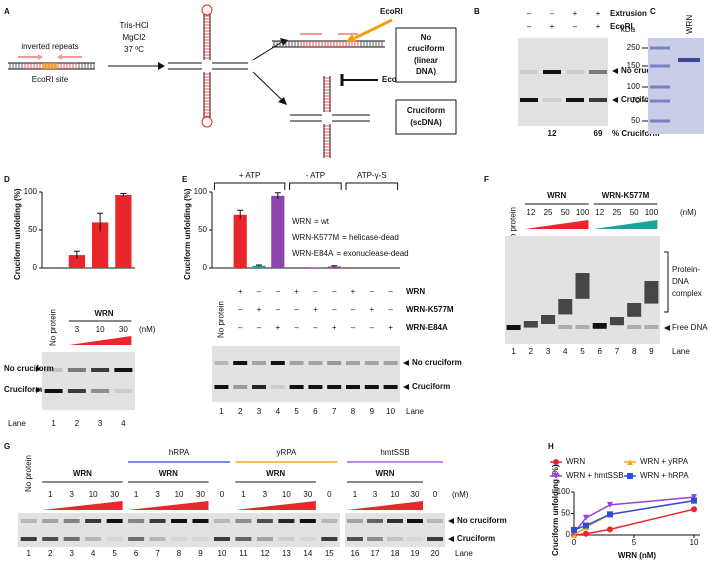 The image size is (709, 562). Describe the element at coordinates (315, 186) in the screenshot. I see `group-bracket` at that location.